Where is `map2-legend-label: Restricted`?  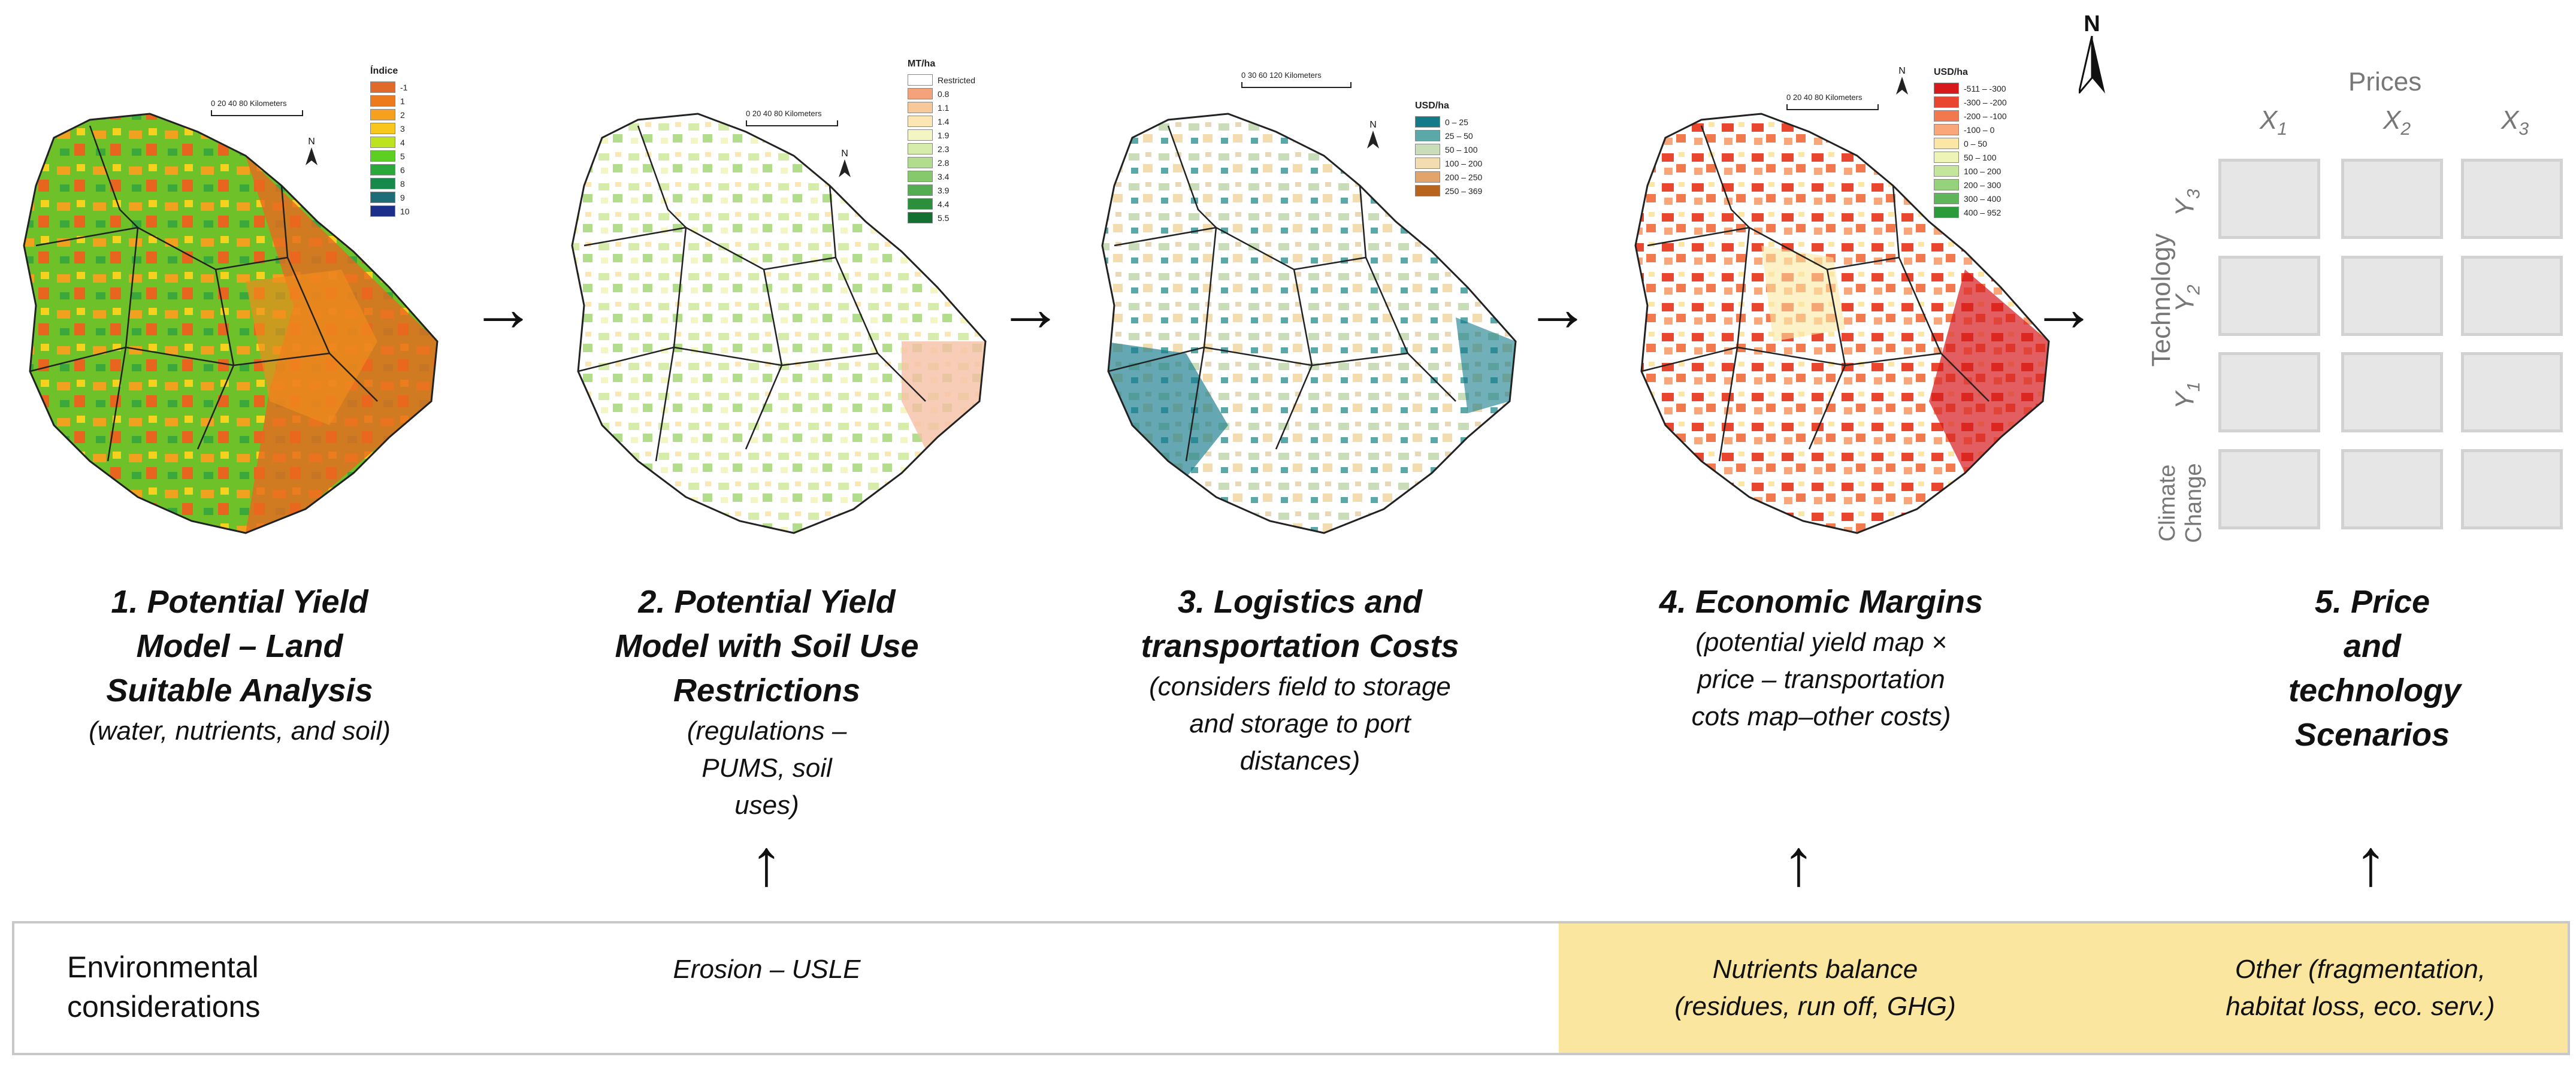 map2-legend-label: Restricted is located at coordinates (957, 80).